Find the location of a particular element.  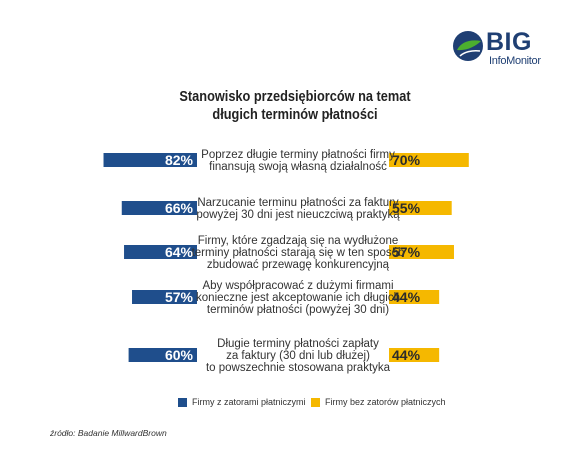

big-infomonitor-logo: BIG InfoMonitor is located at coordinates (507, 48).